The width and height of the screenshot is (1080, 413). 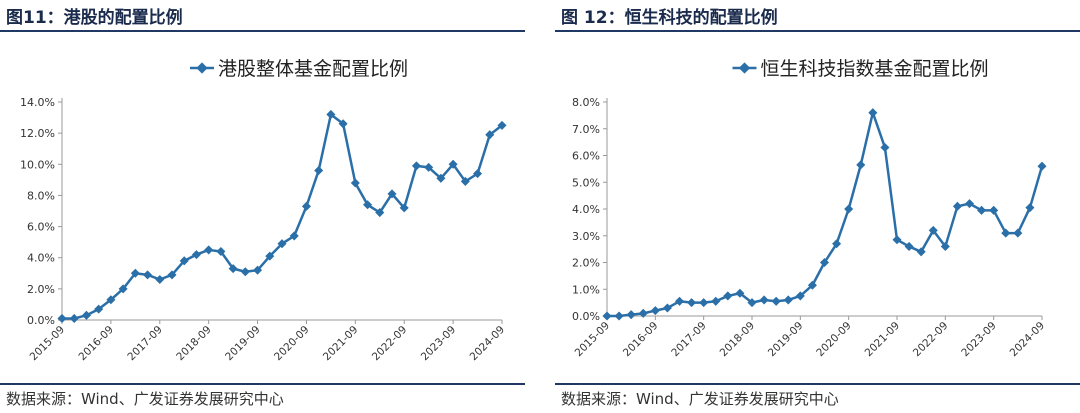 I want to click on y-tick-label: 12.0%, so click(x=37, y=133).